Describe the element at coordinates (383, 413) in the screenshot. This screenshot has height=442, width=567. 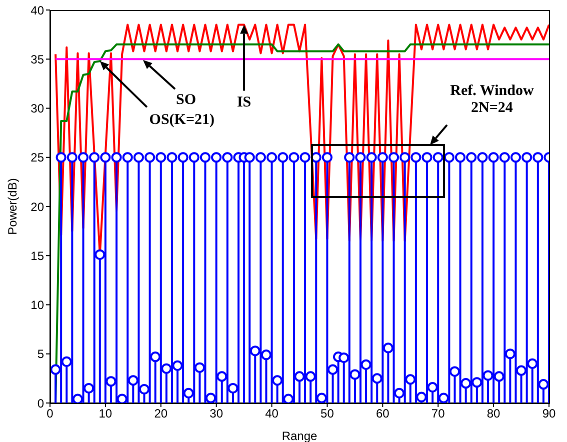
I see `x-tick-label: 60` at that location.